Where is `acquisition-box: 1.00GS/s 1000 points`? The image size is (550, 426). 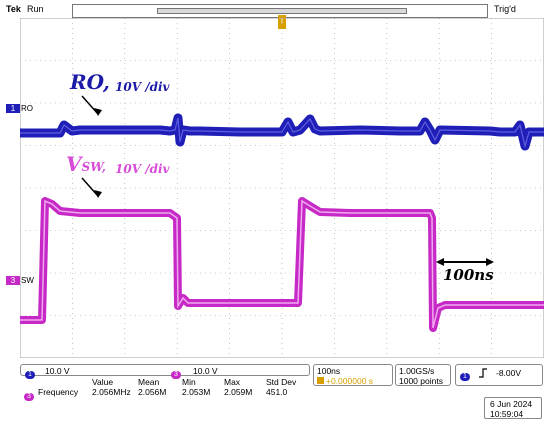
acquisition-box: 1.00GS/s 1000 points is located at coordinates (423, 375).